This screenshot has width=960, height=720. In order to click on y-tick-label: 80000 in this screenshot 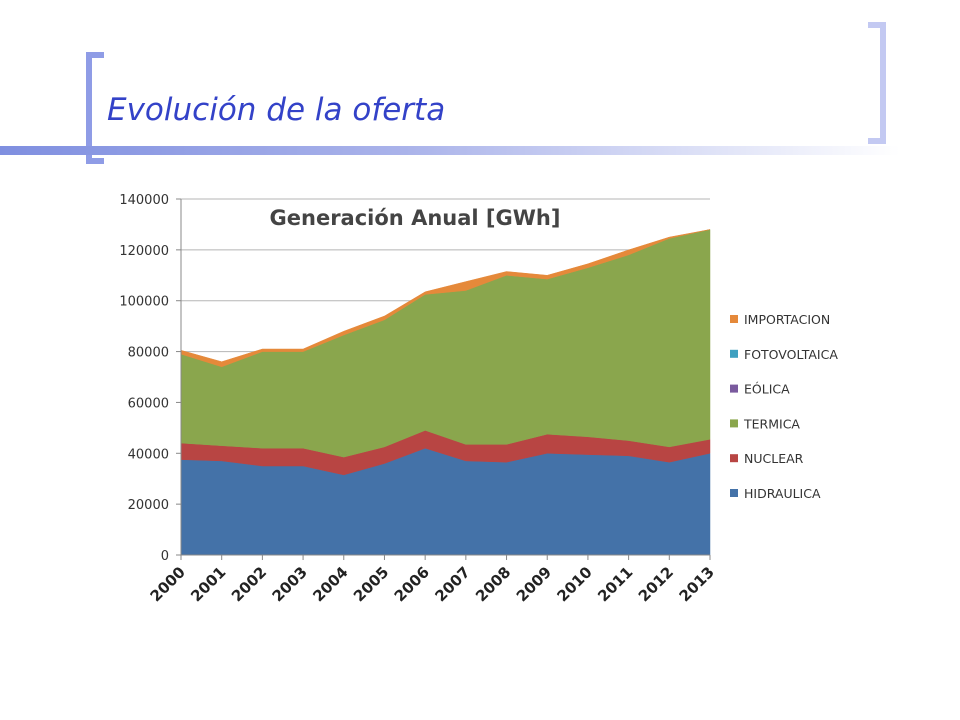, I will do `click(148, 353)`.